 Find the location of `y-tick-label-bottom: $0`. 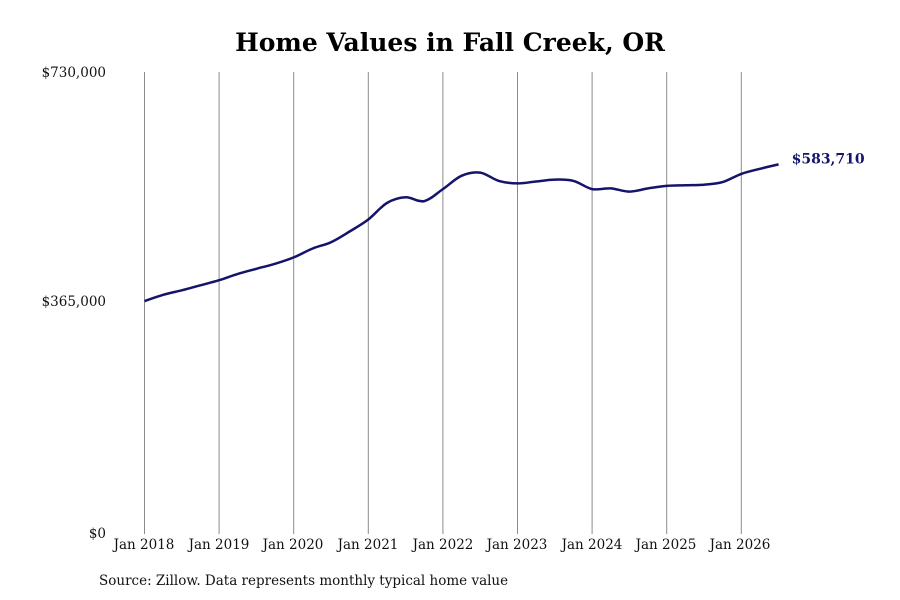

y-tick-label-bottom: $0 is located at coordinates (97, 534).